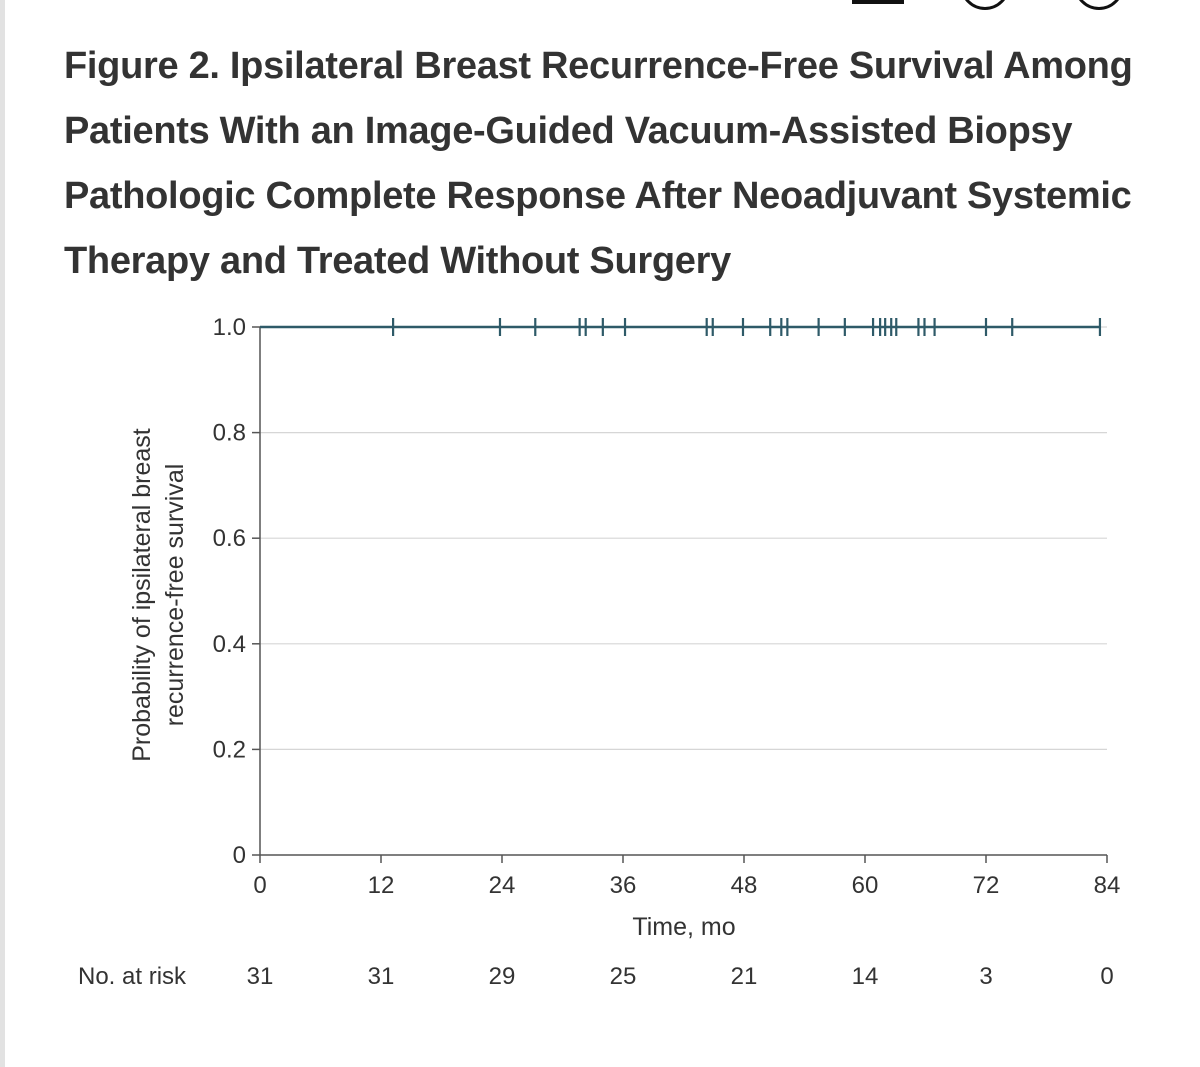 This screenshot has width=1200, height=1067. Describe the element at coordinates (747, 327) in the screenshot. I see `censor-marks` at that location.